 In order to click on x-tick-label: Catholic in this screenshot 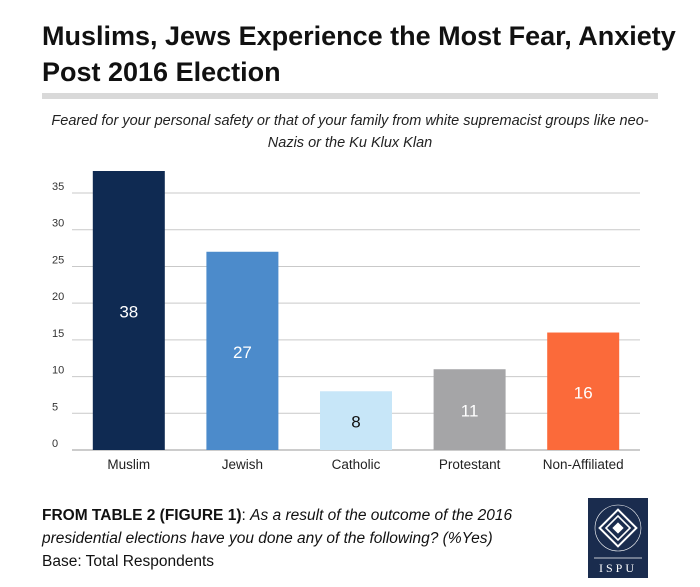, I will do `click(356, 464)`.